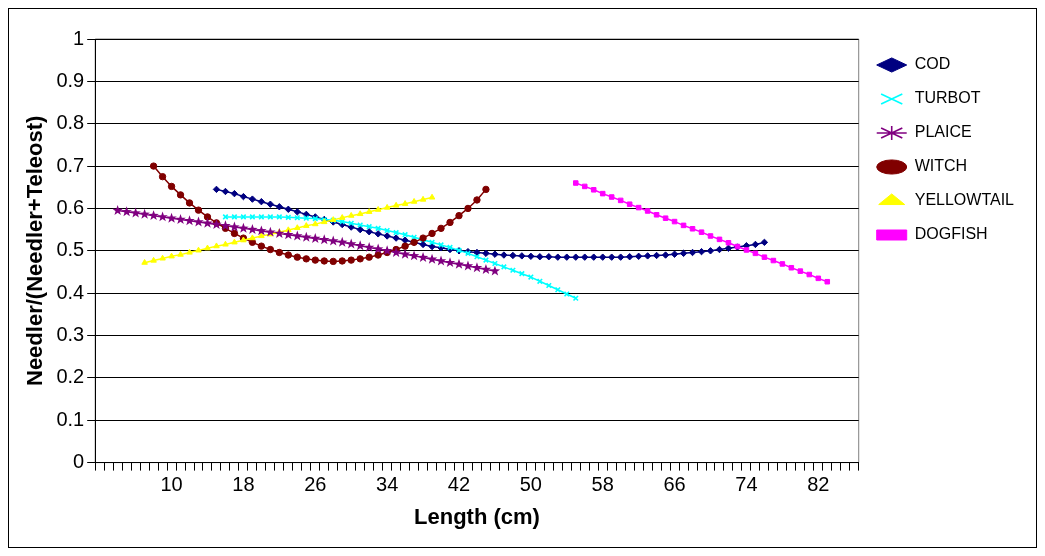  I want to click on legend-label: PLAICE, so click(943, 132).